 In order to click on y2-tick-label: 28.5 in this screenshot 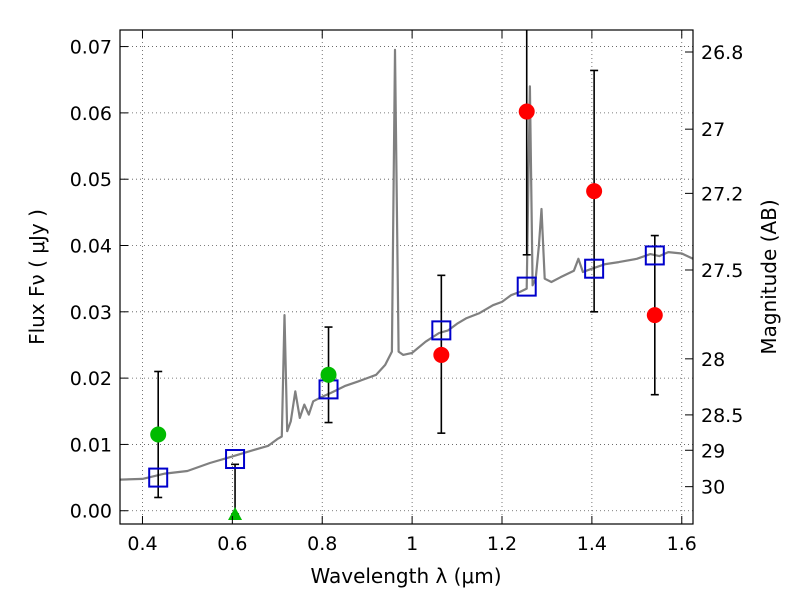, I will do `click(722, 416)`.